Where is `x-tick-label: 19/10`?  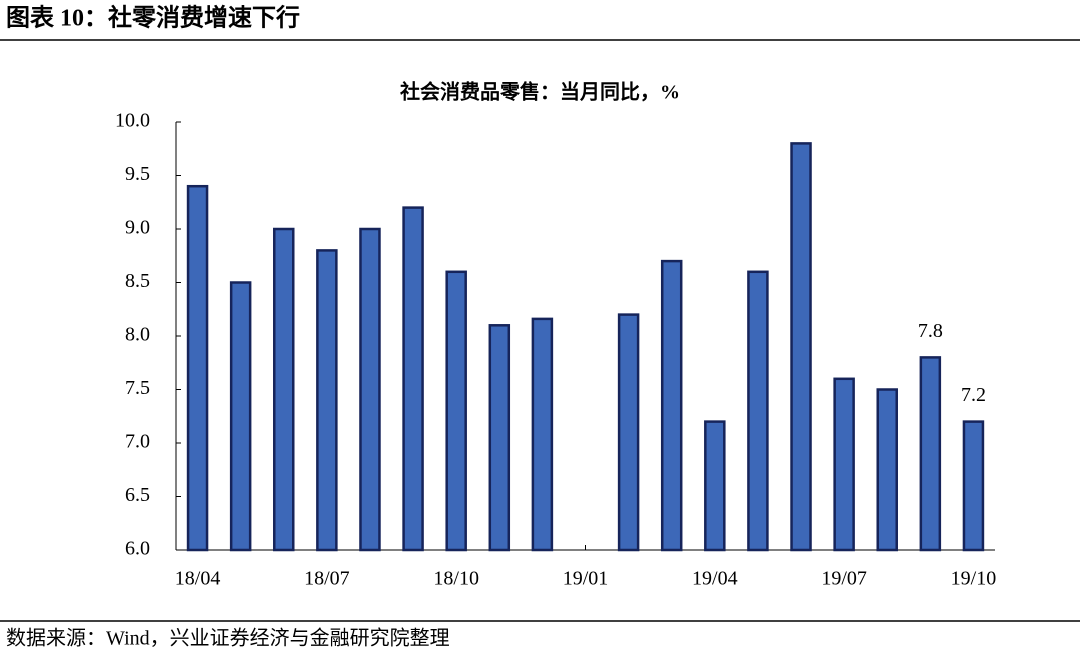 x-tick-label: 19/10 is located at coordinates (974, 579).